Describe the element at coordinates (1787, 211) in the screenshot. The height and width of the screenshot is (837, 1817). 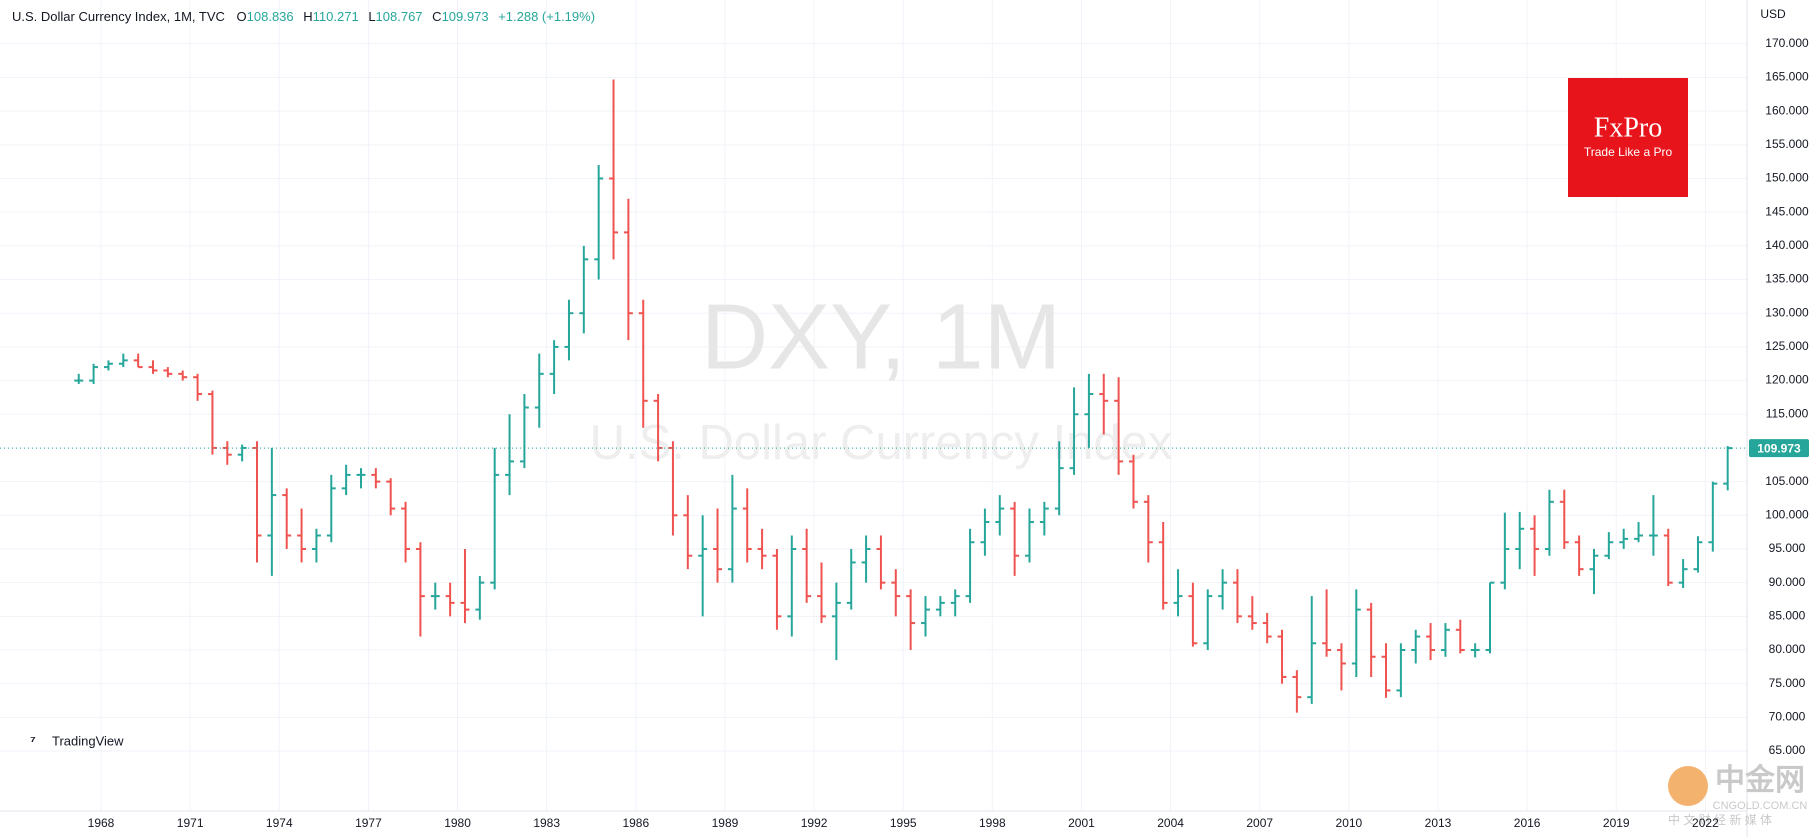
I see `y-tick-label: 145.000` at that location.